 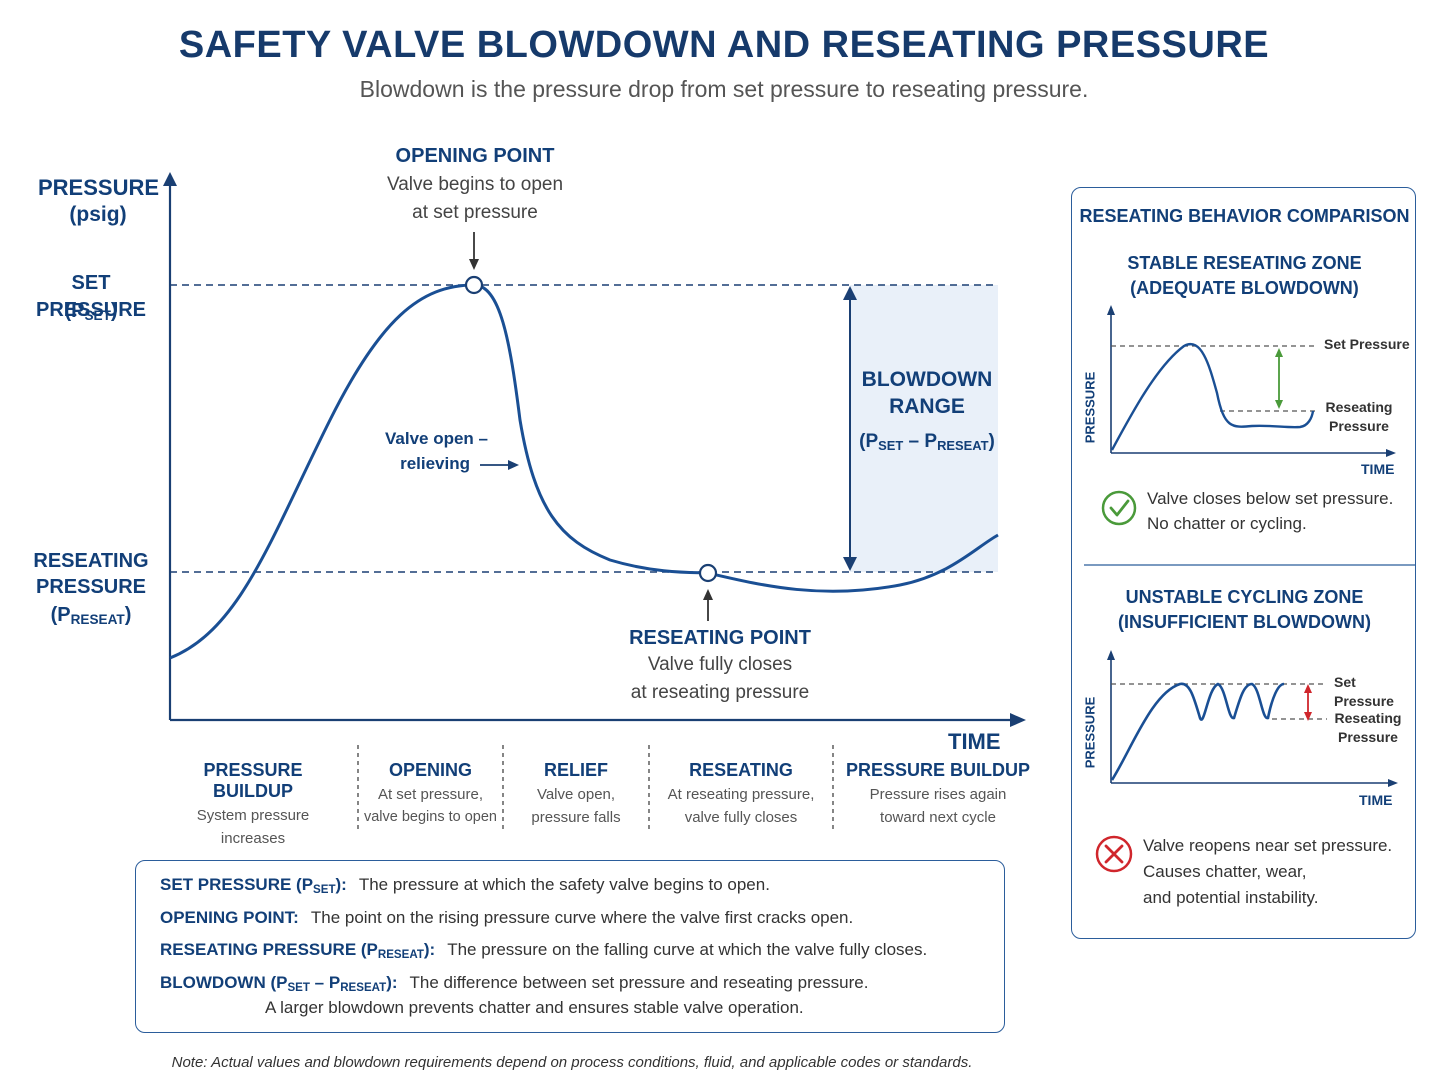 I want to click on unstable-x-axis-arrowhead, so click(x=1393, y=783).